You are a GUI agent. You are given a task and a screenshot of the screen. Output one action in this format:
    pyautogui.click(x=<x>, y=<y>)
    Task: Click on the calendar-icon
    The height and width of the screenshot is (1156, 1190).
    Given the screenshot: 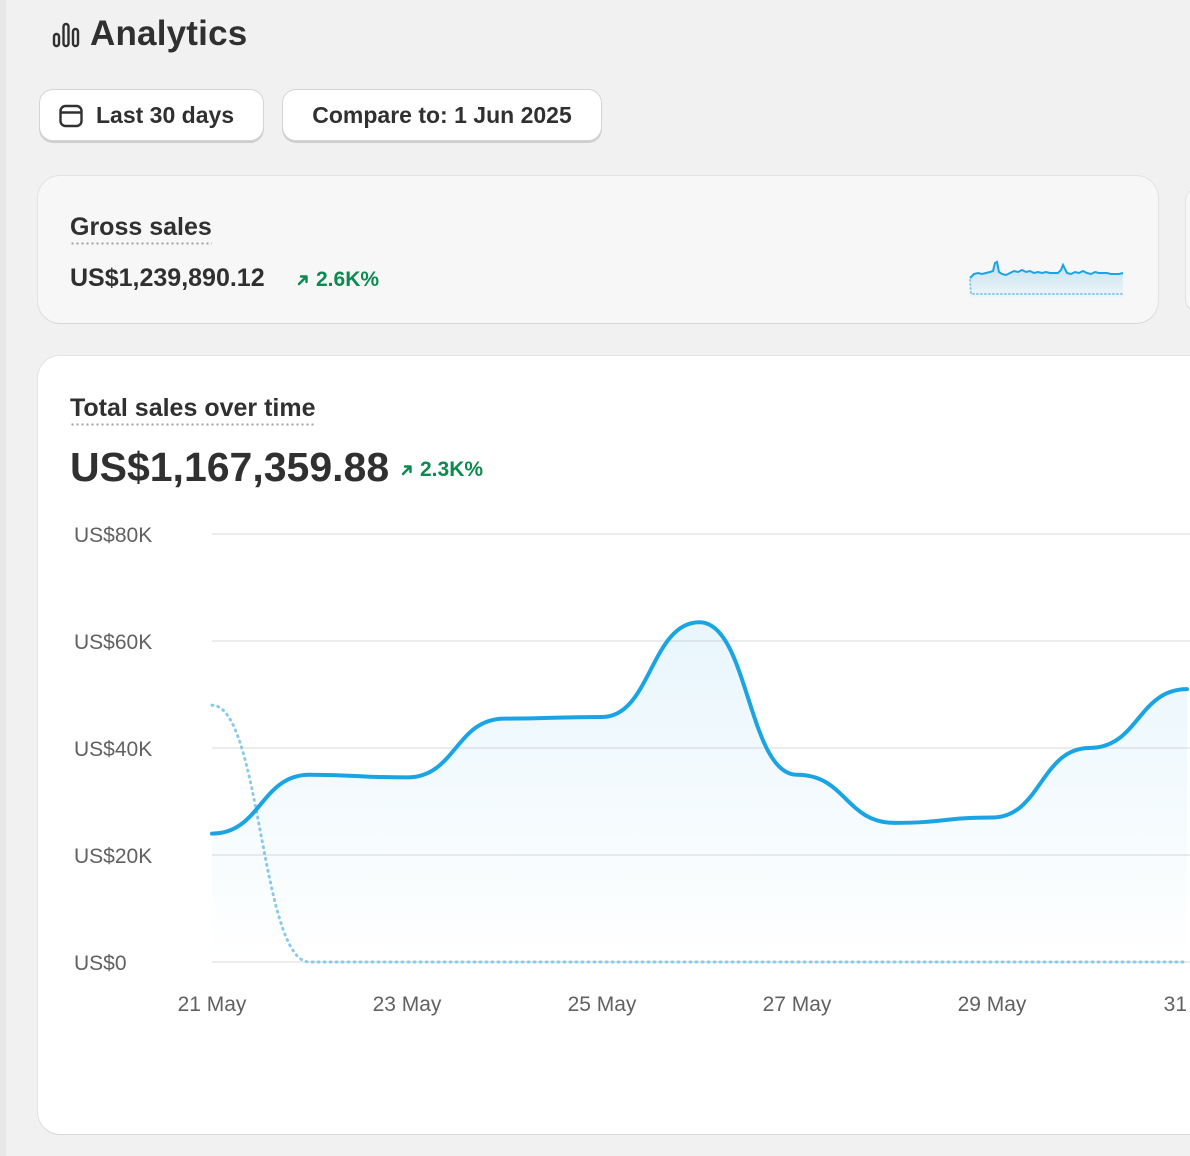 What is the action you would take?
    pyautogui.click(x=71, y=116)
    